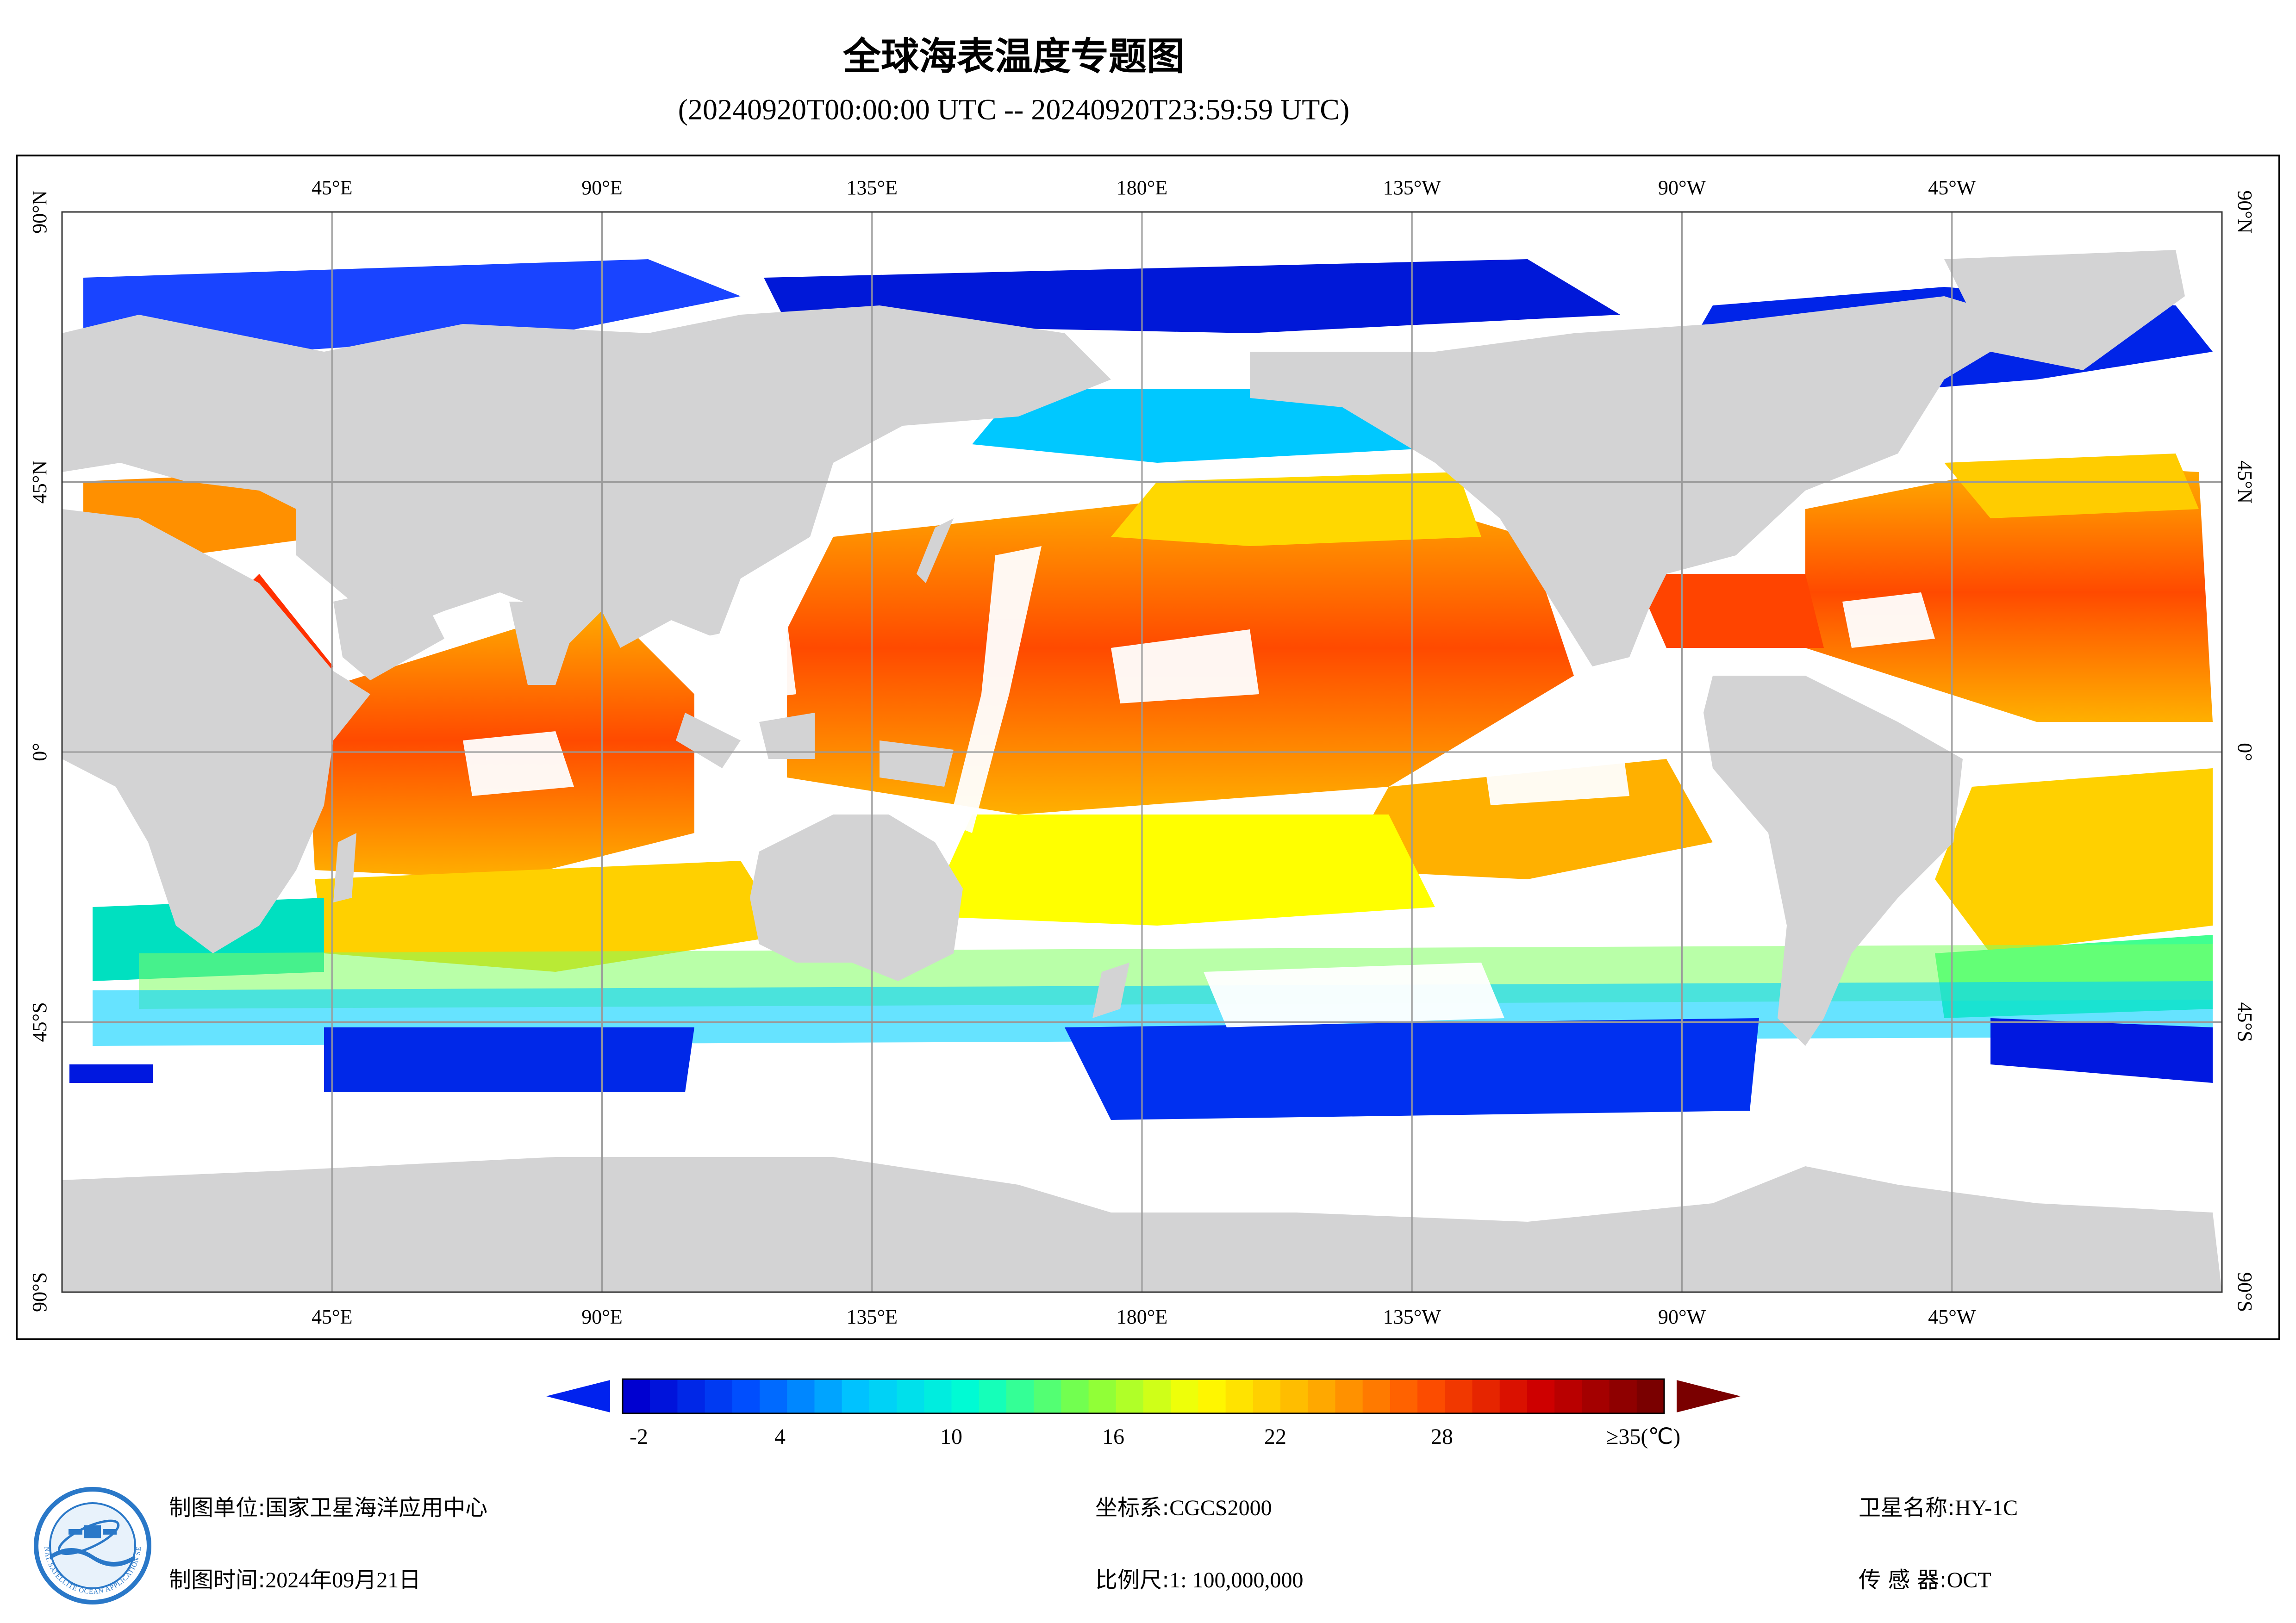 Image resolution: width=2296 pixels, height=1623 pixels. Describe the element at coordinates (780, 1436) in the screenshot. I see `colorbar-tick-label: 4` at that location.